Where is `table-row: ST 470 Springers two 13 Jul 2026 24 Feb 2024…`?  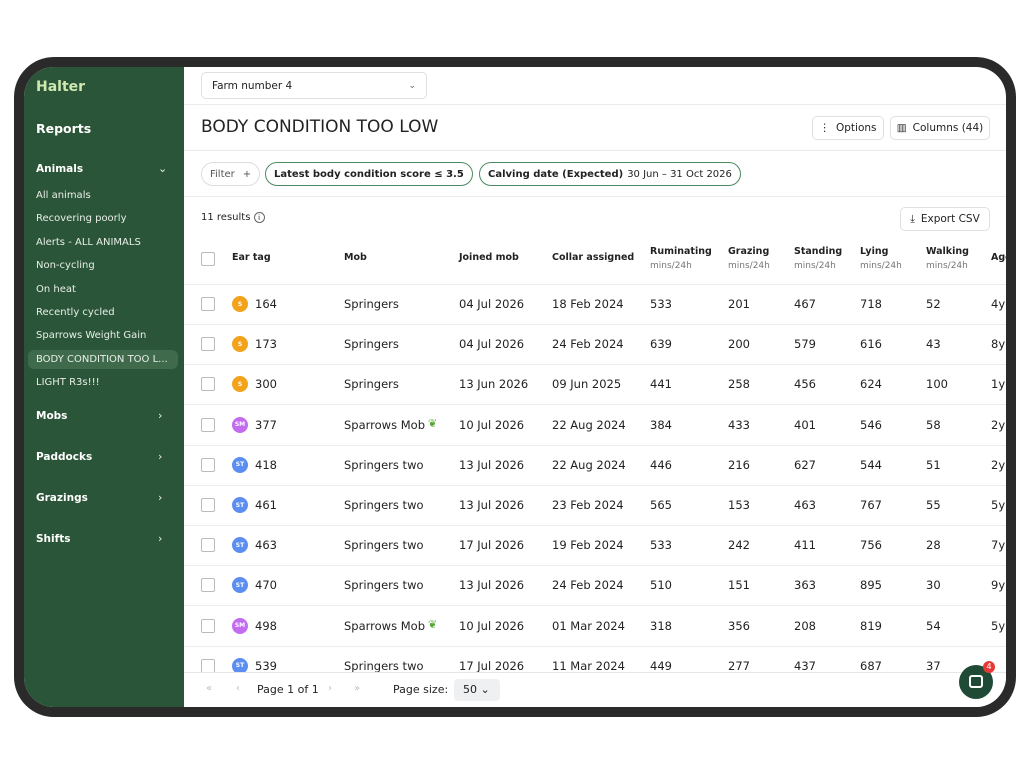
table-row: ST 470 Springers two 13 Jul 2026 24 Feb 2024… is located at coordinates (595, 586).